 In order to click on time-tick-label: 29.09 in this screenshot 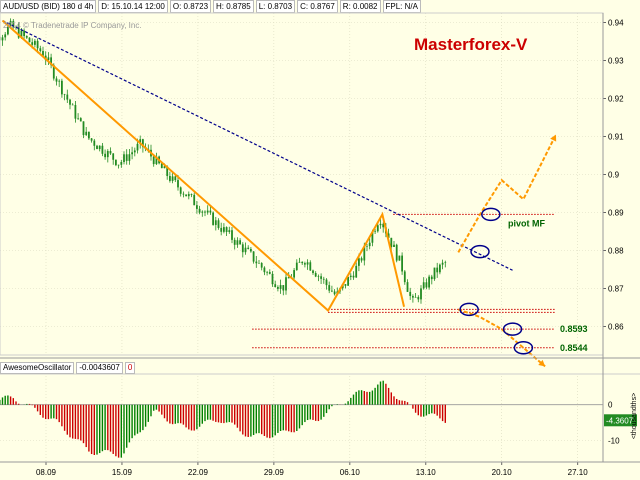, I will do `click(274, 472)`.